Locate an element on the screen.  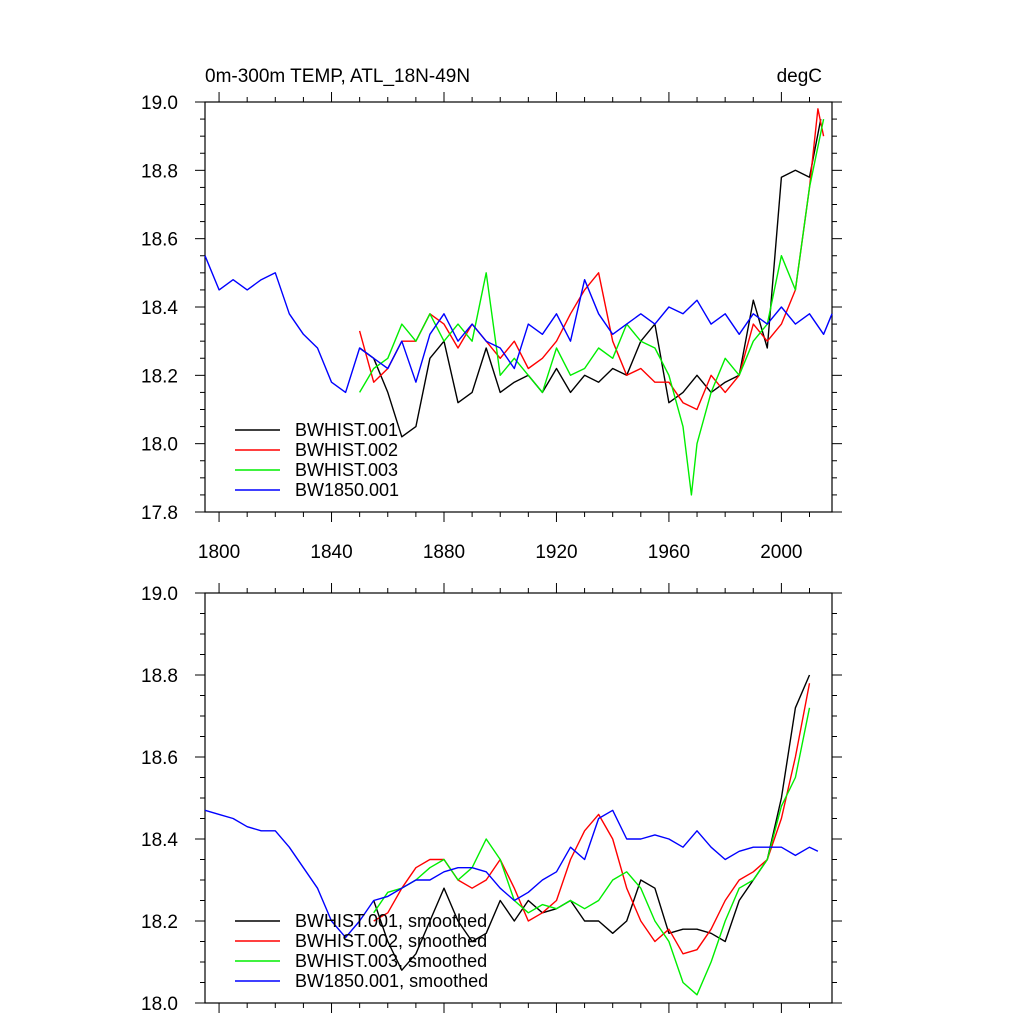
series-line-bwhist-001-smoothed is located at coordinates (592, 822).